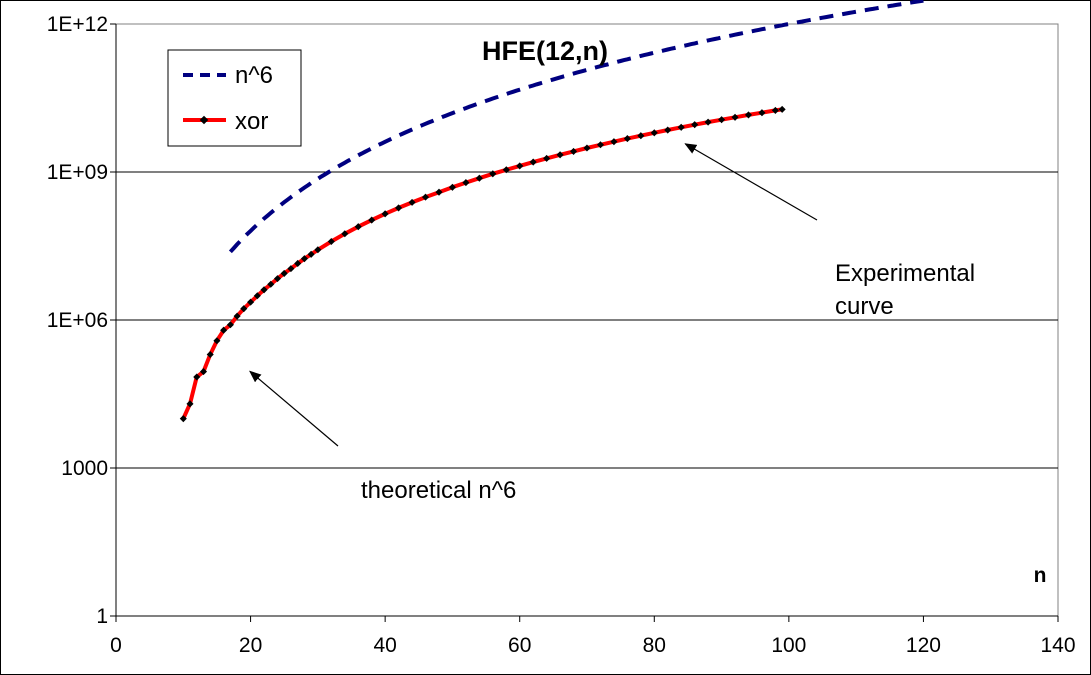 This screenshot has height=675, width=1091. I want to click on x-tick-label: 20, so click(250, 645).